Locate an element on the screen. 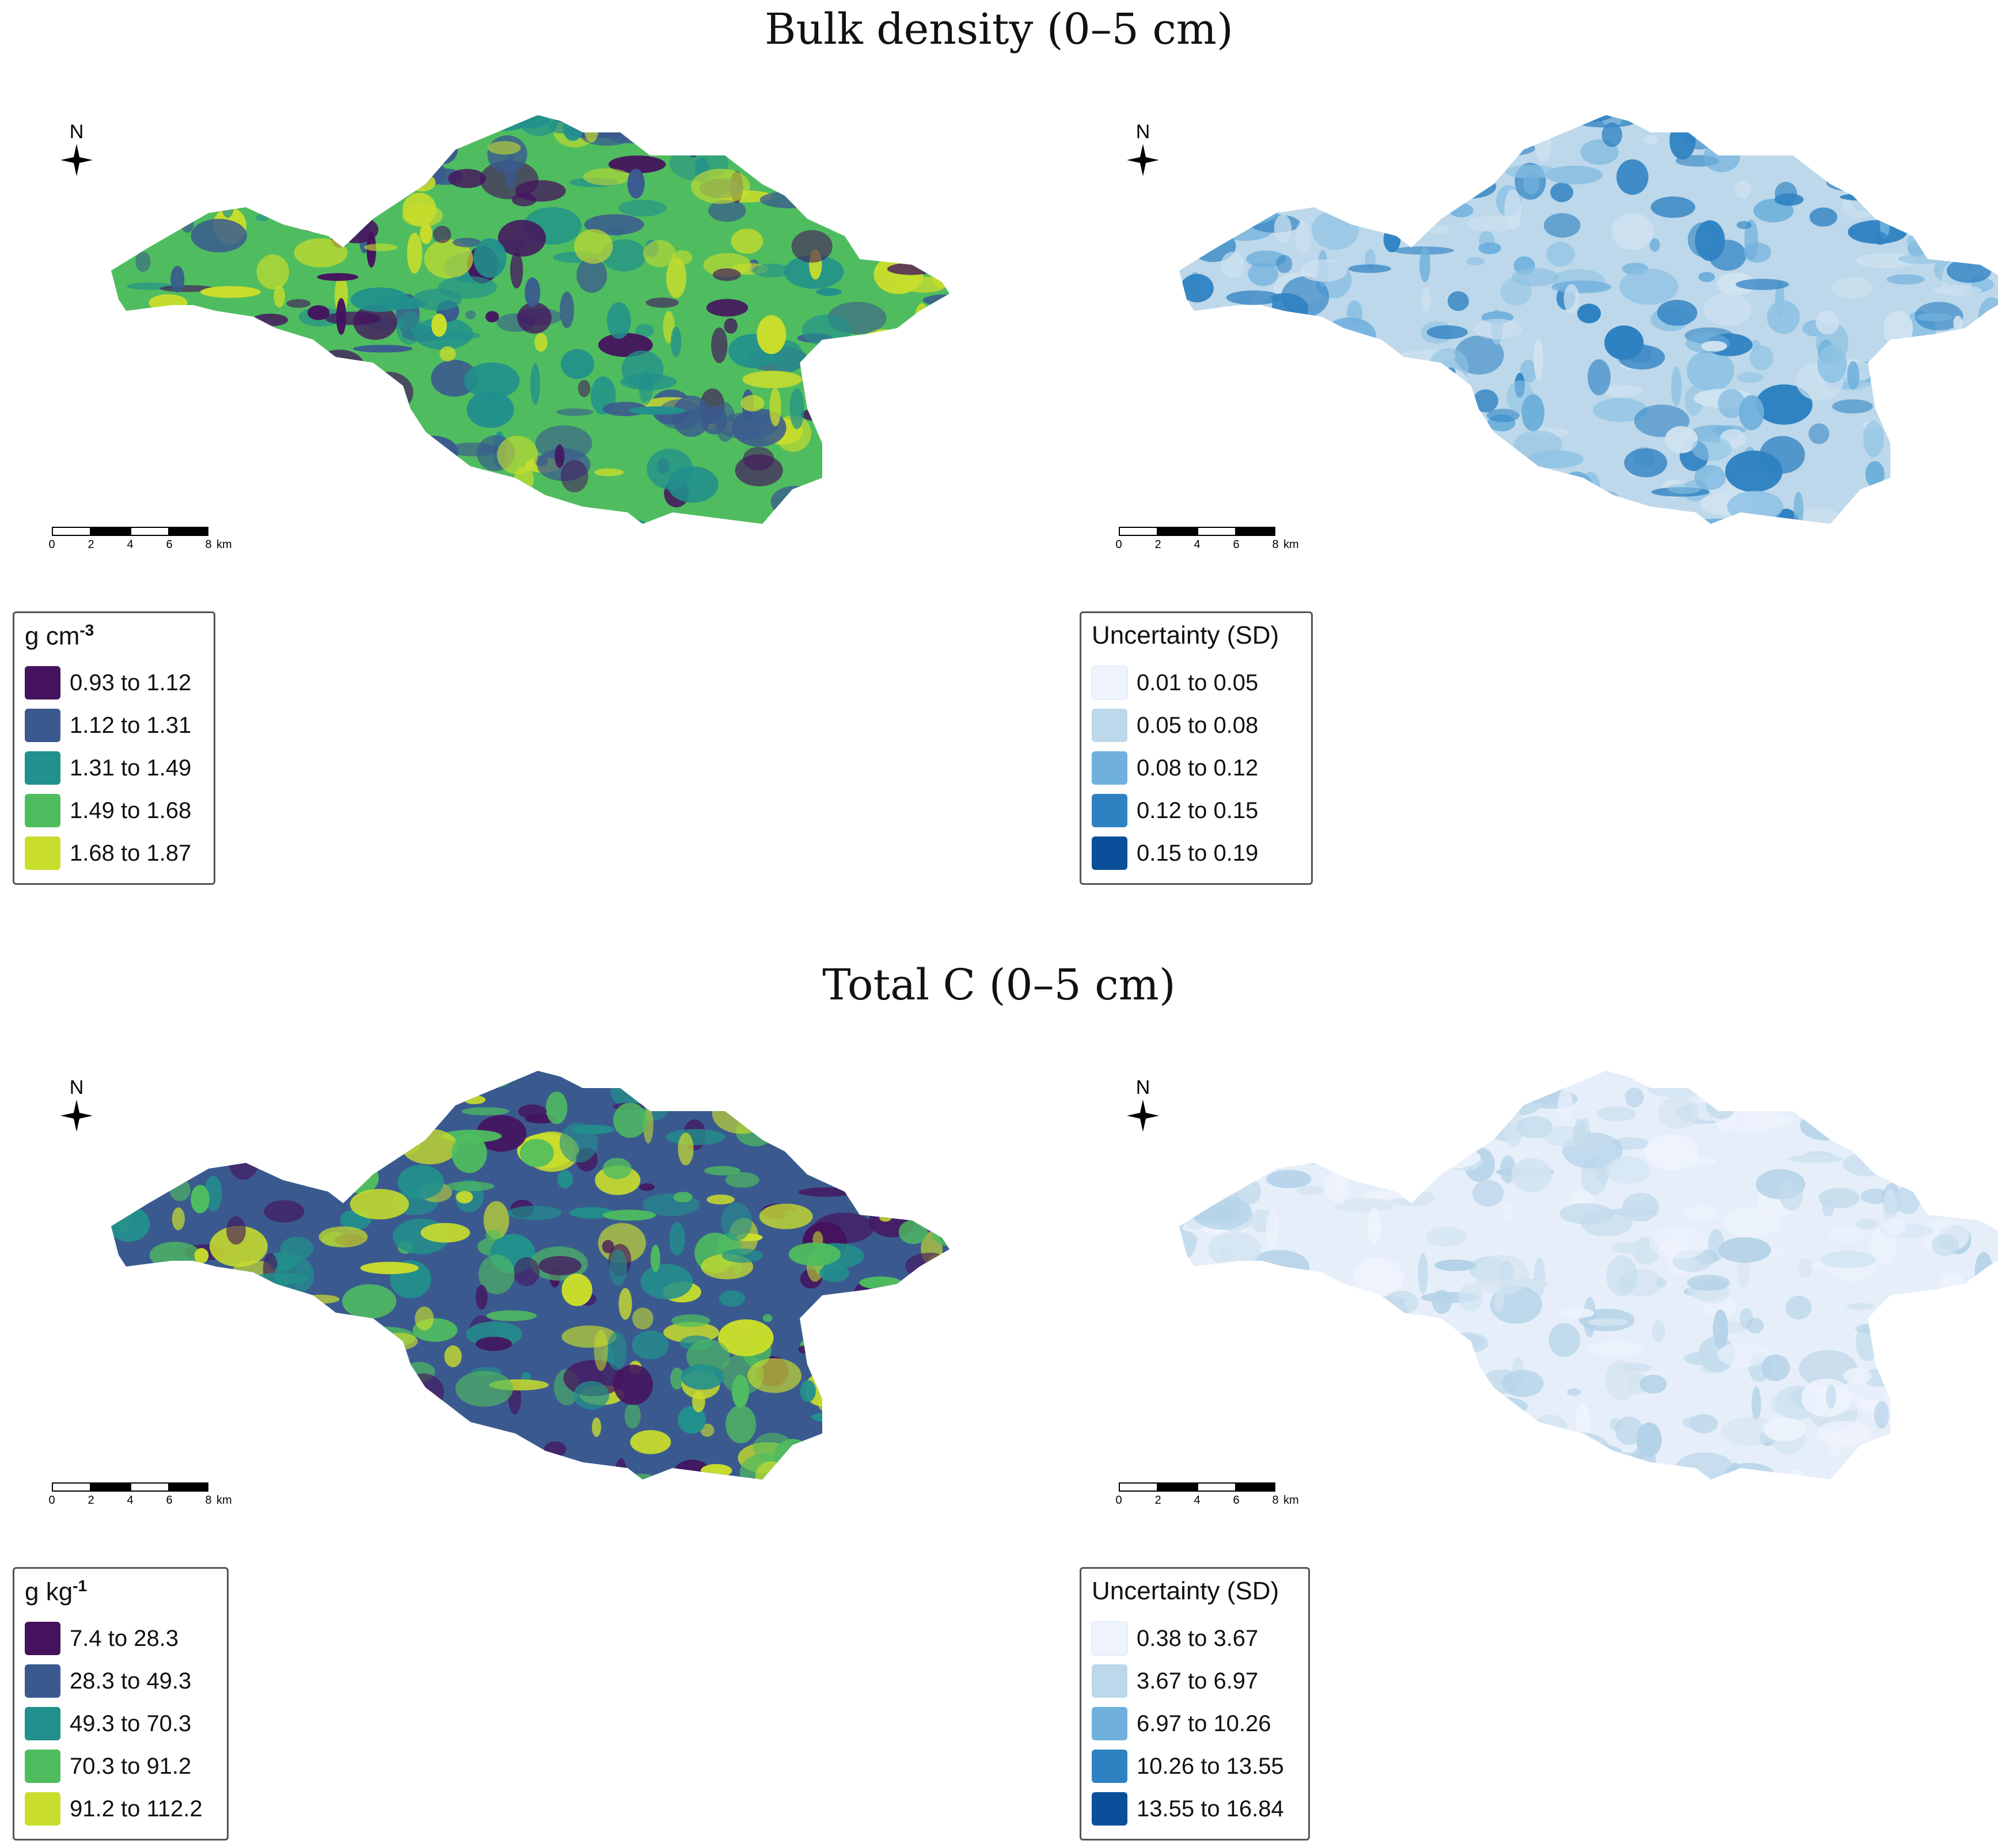  legend-label: 0.12 to 0.15 is located at coordinates (1198, 810).